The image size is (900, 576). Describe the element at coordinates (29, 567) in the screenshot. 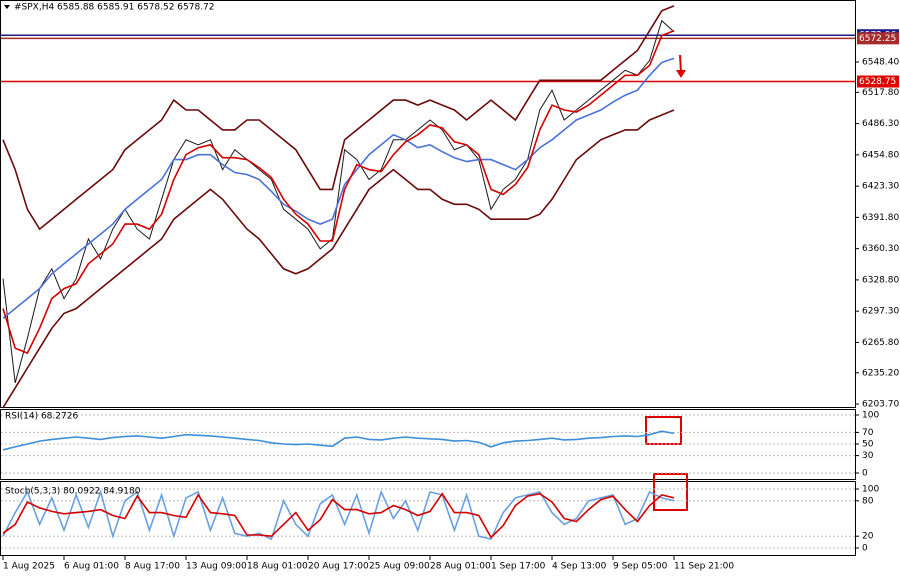

I see `x-tick-label: 1 Aug 2025` at that location.